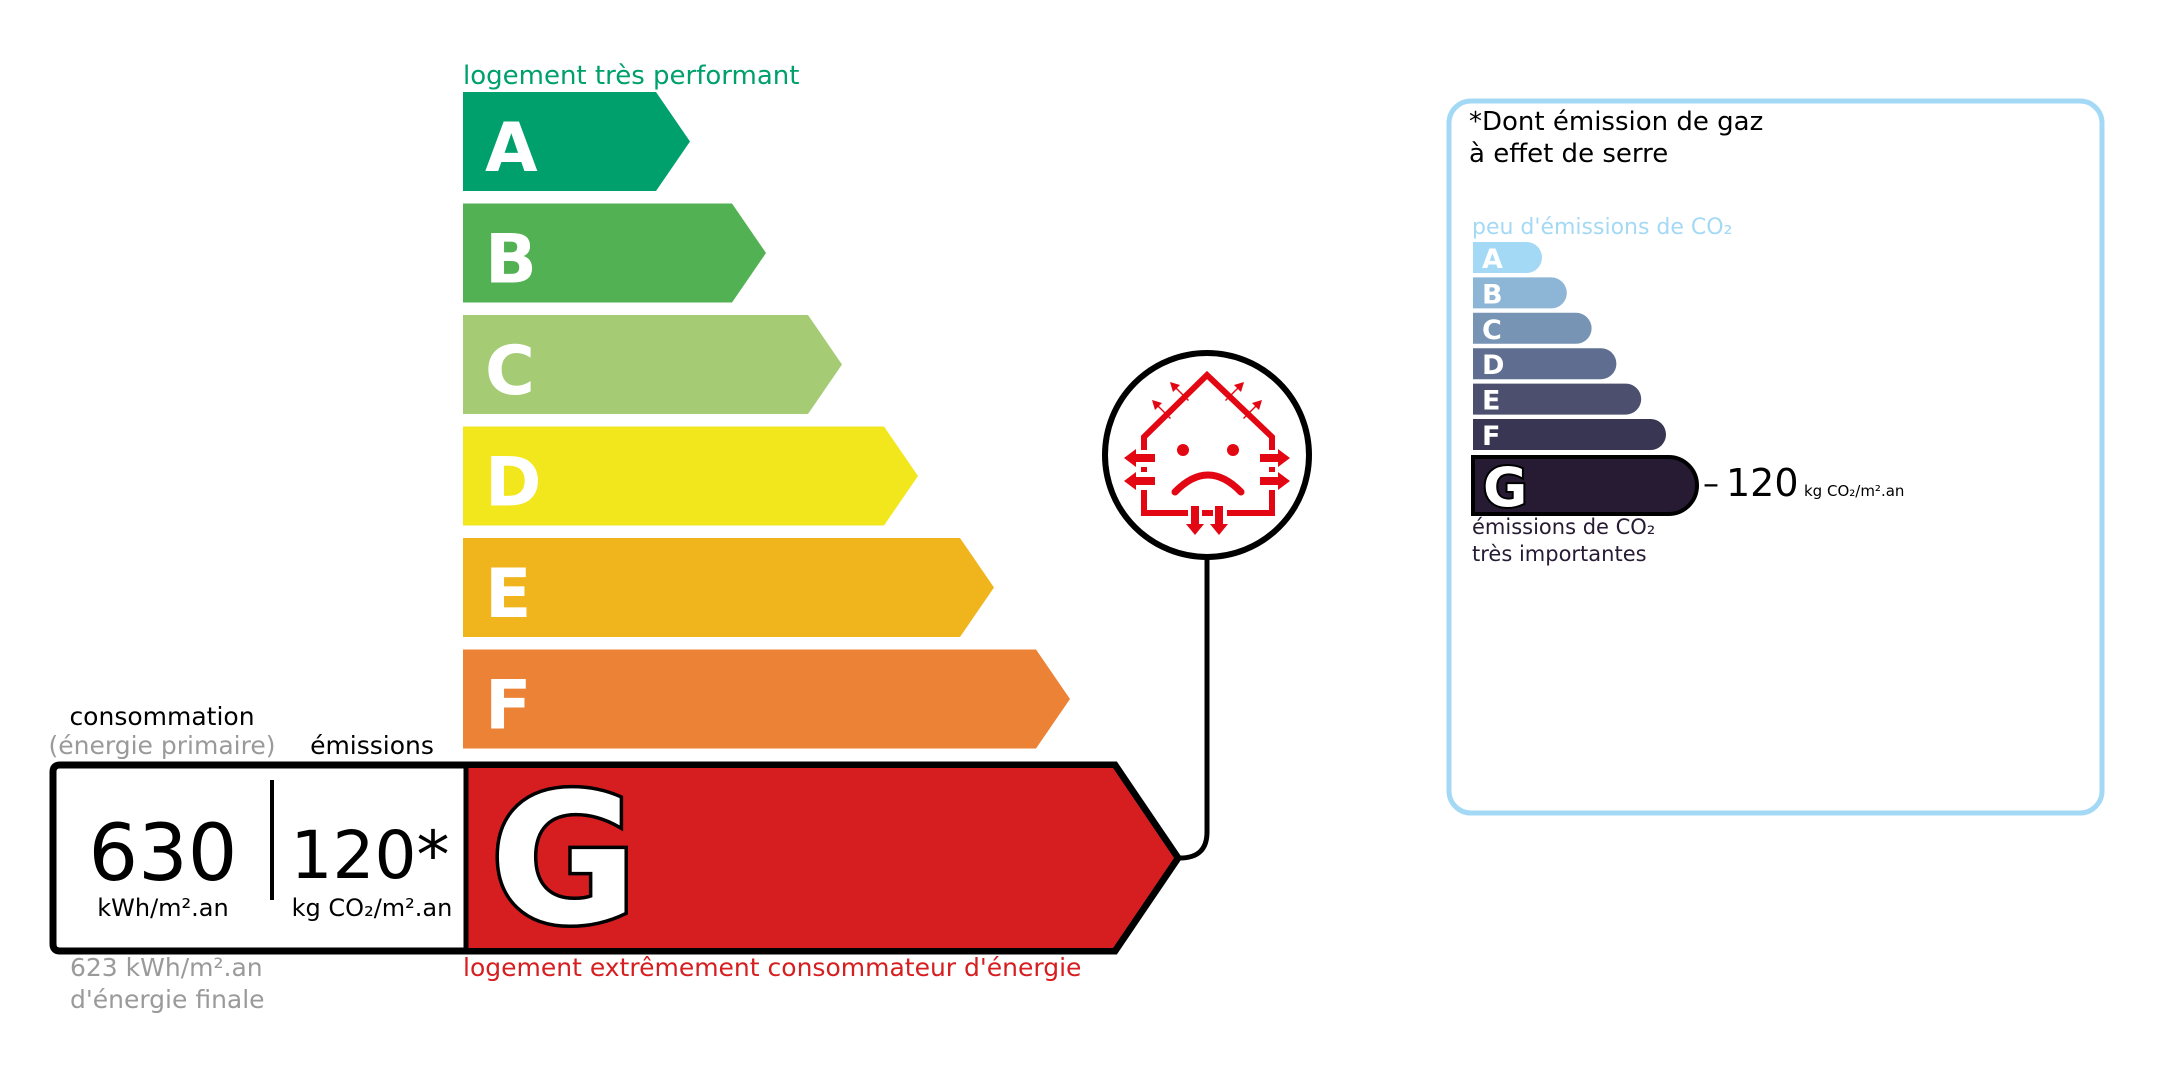 The image size is (2169, 1079). Describe the element at coordinates (1194, 708) in the screenshot. I see `badge-connector` at that location.